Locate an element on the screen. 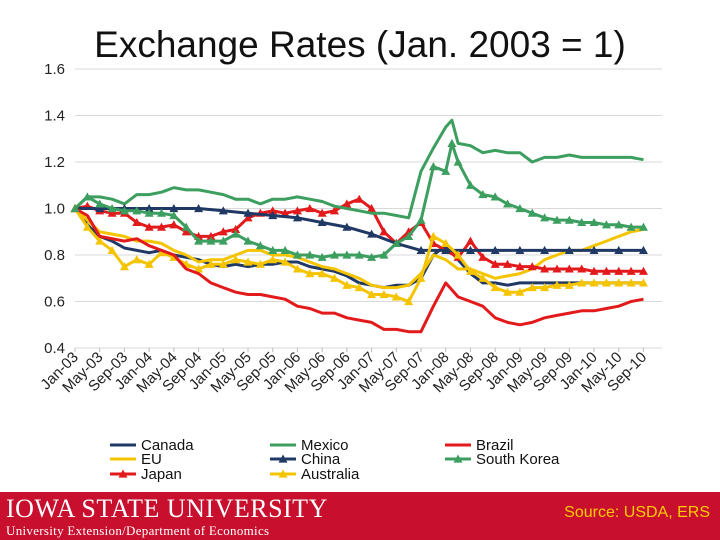 This screenshot has width=720, height=540. legend-marker-japan is located at coordinates (123, 473).